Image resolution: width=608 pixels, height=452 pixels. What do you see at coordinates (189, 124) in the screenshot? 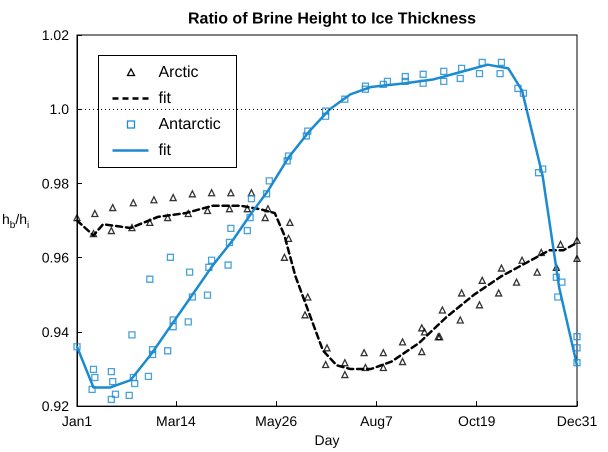
I see `legend-label: Antarctic` at bounding box center [189, 124].